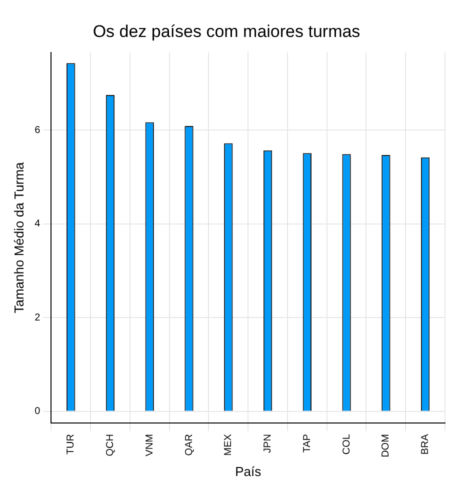  What do you see at coordinates (228, 445) in the screenshot?
I see `x-tick-label: MEX` at bounding box center [228, 445].